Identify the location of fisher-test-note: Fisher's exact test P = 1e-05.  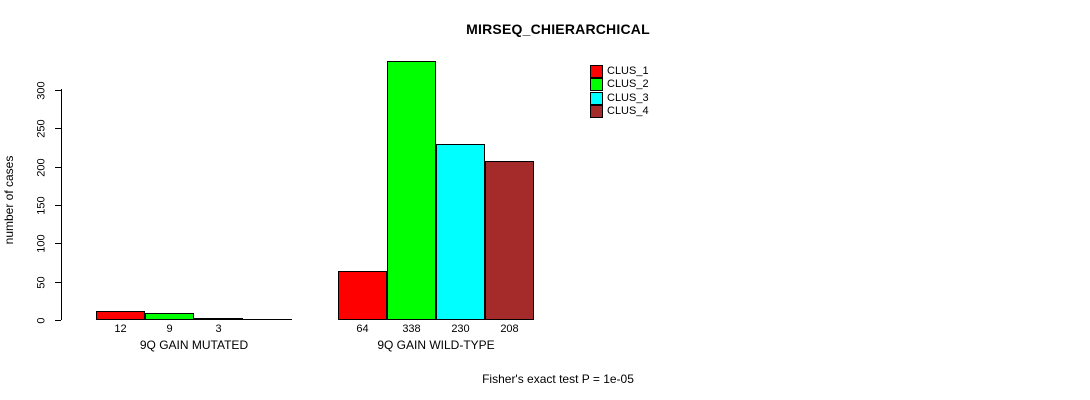
(558, 379).